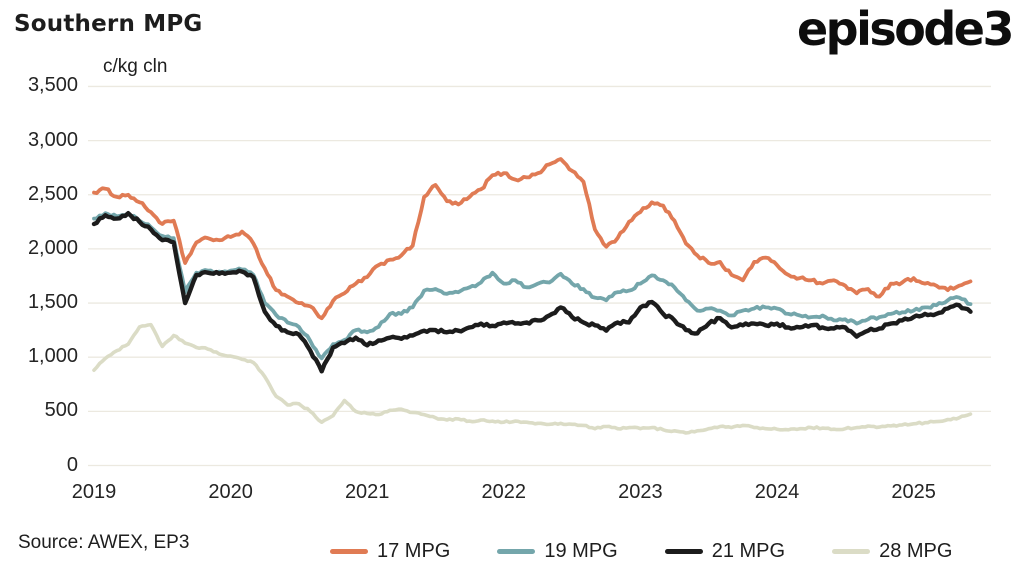  What do you see at coordinates (367, 492) in the screenshot?
I see `x-axis-label: 2021` at bounding box center [367, 492].